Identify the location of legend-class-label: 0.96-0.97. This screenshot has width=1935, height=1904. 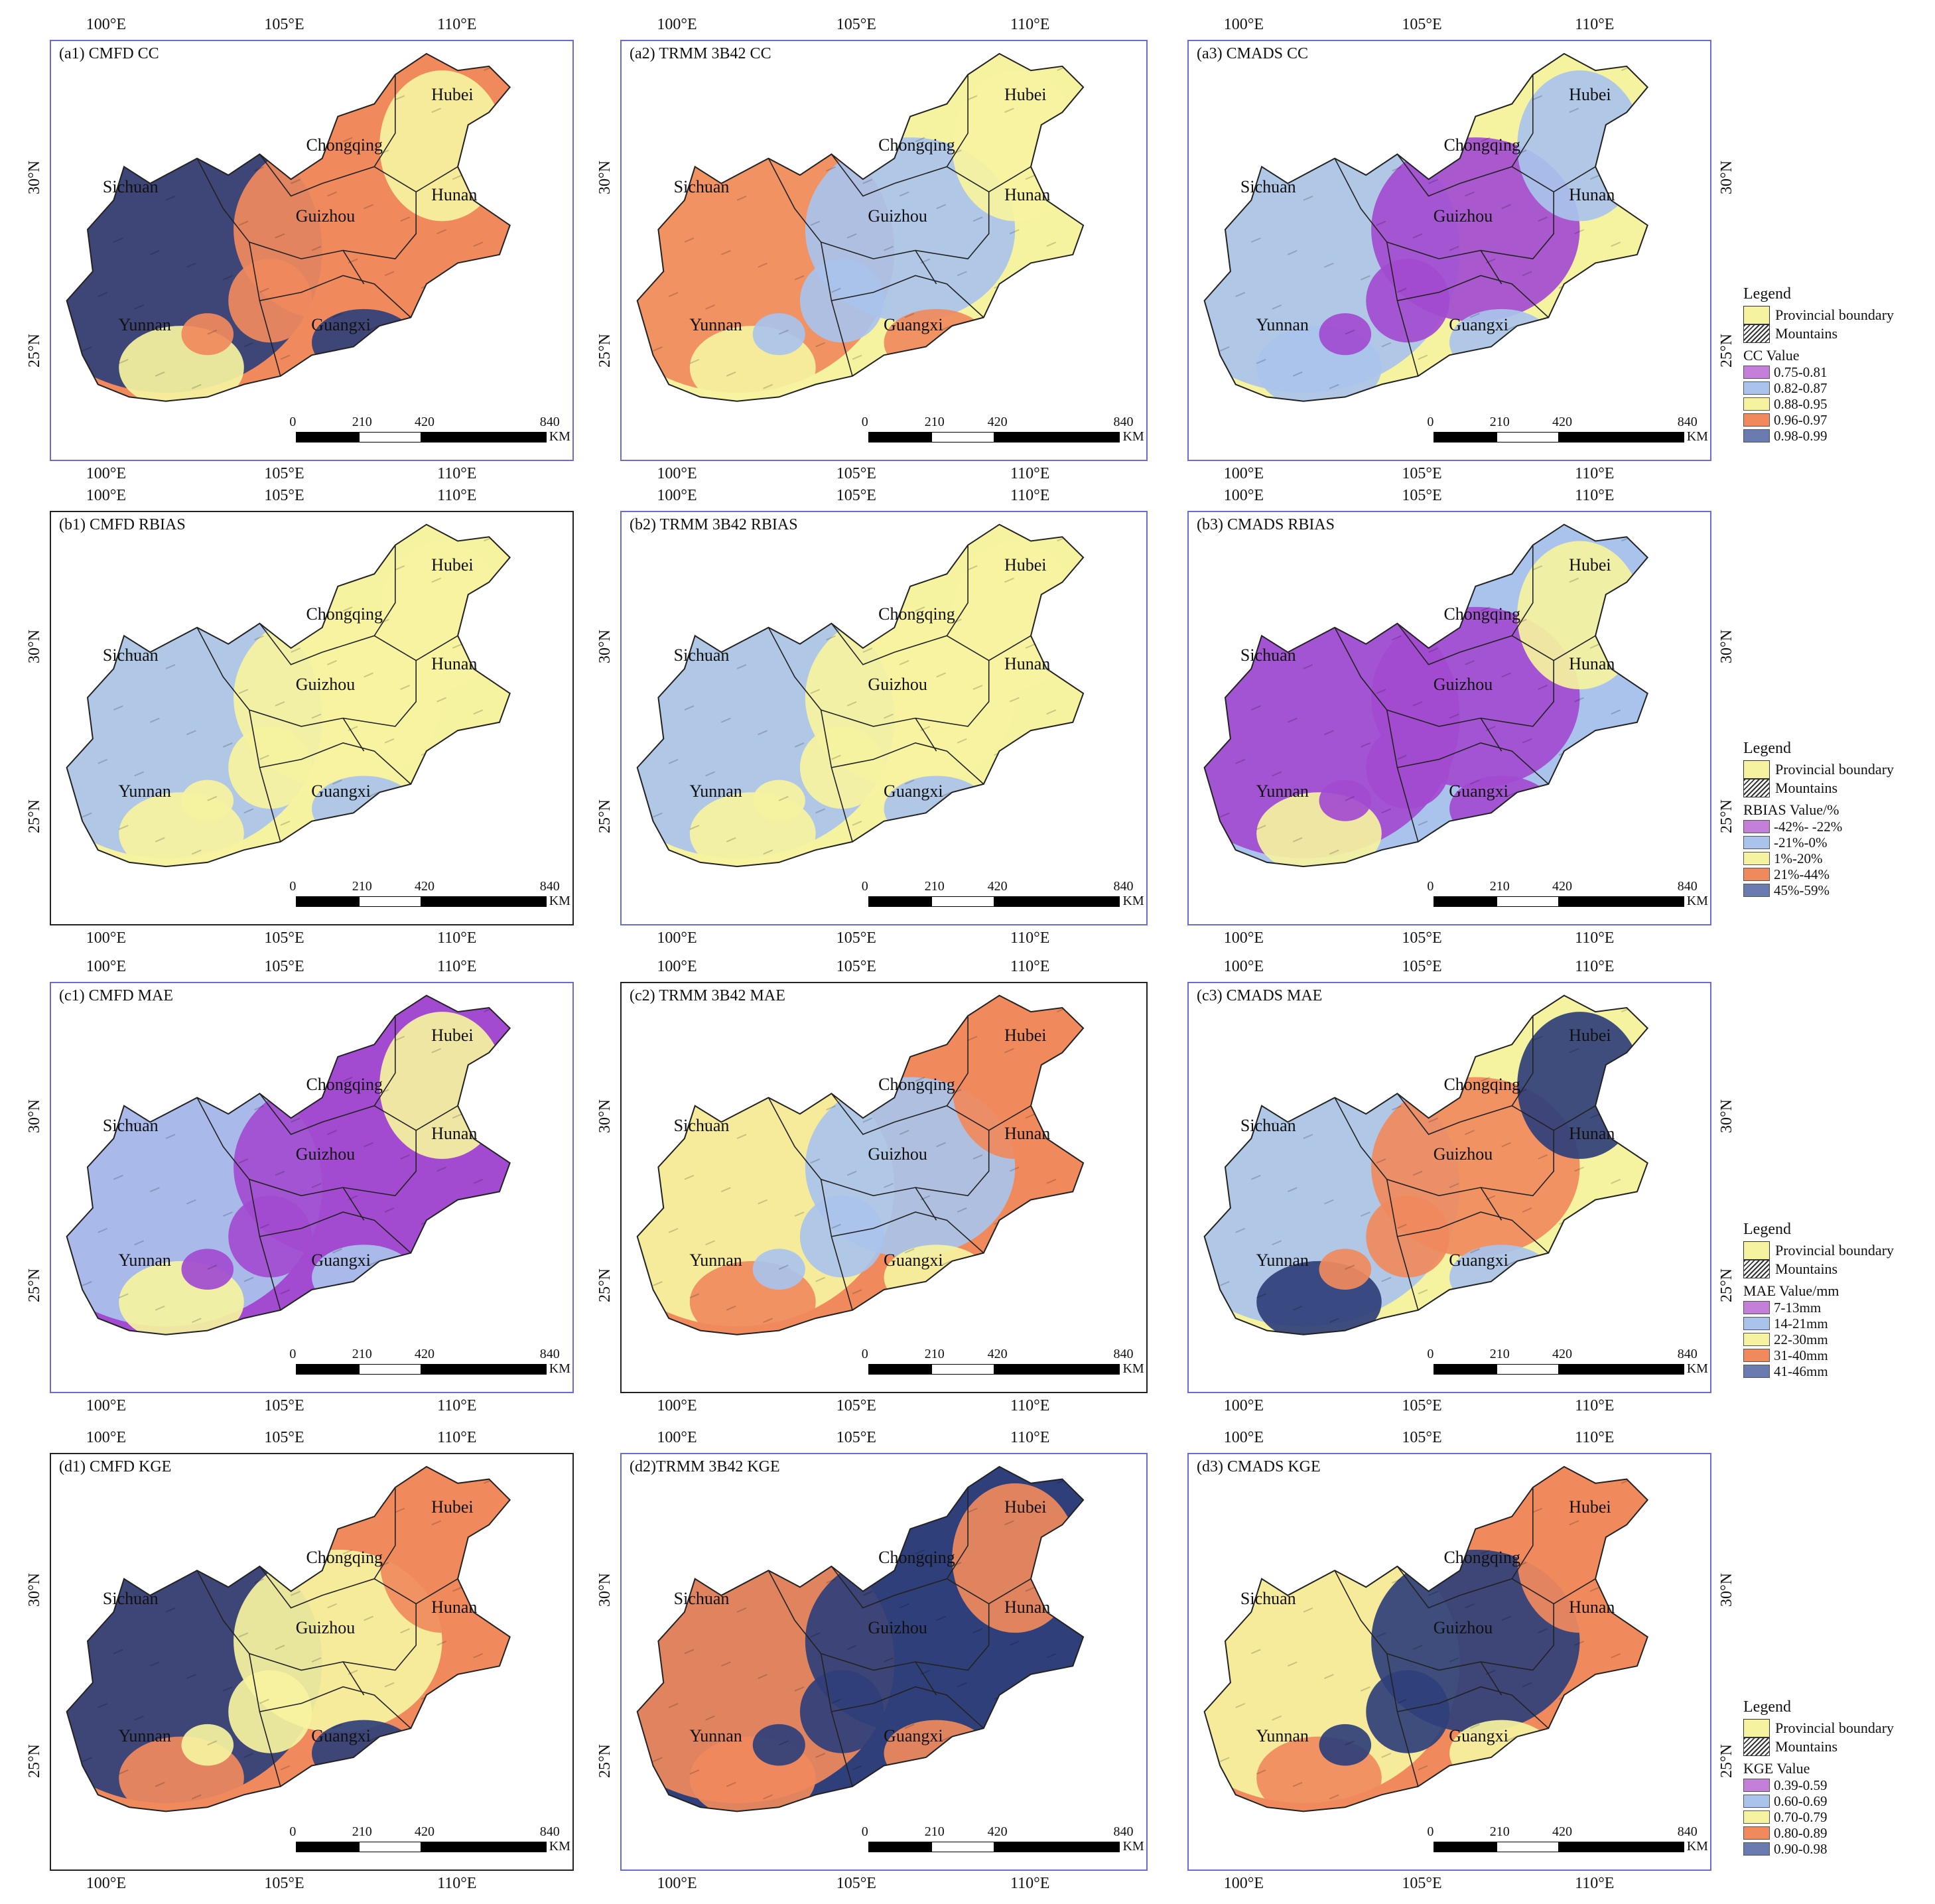
(1801, 419).